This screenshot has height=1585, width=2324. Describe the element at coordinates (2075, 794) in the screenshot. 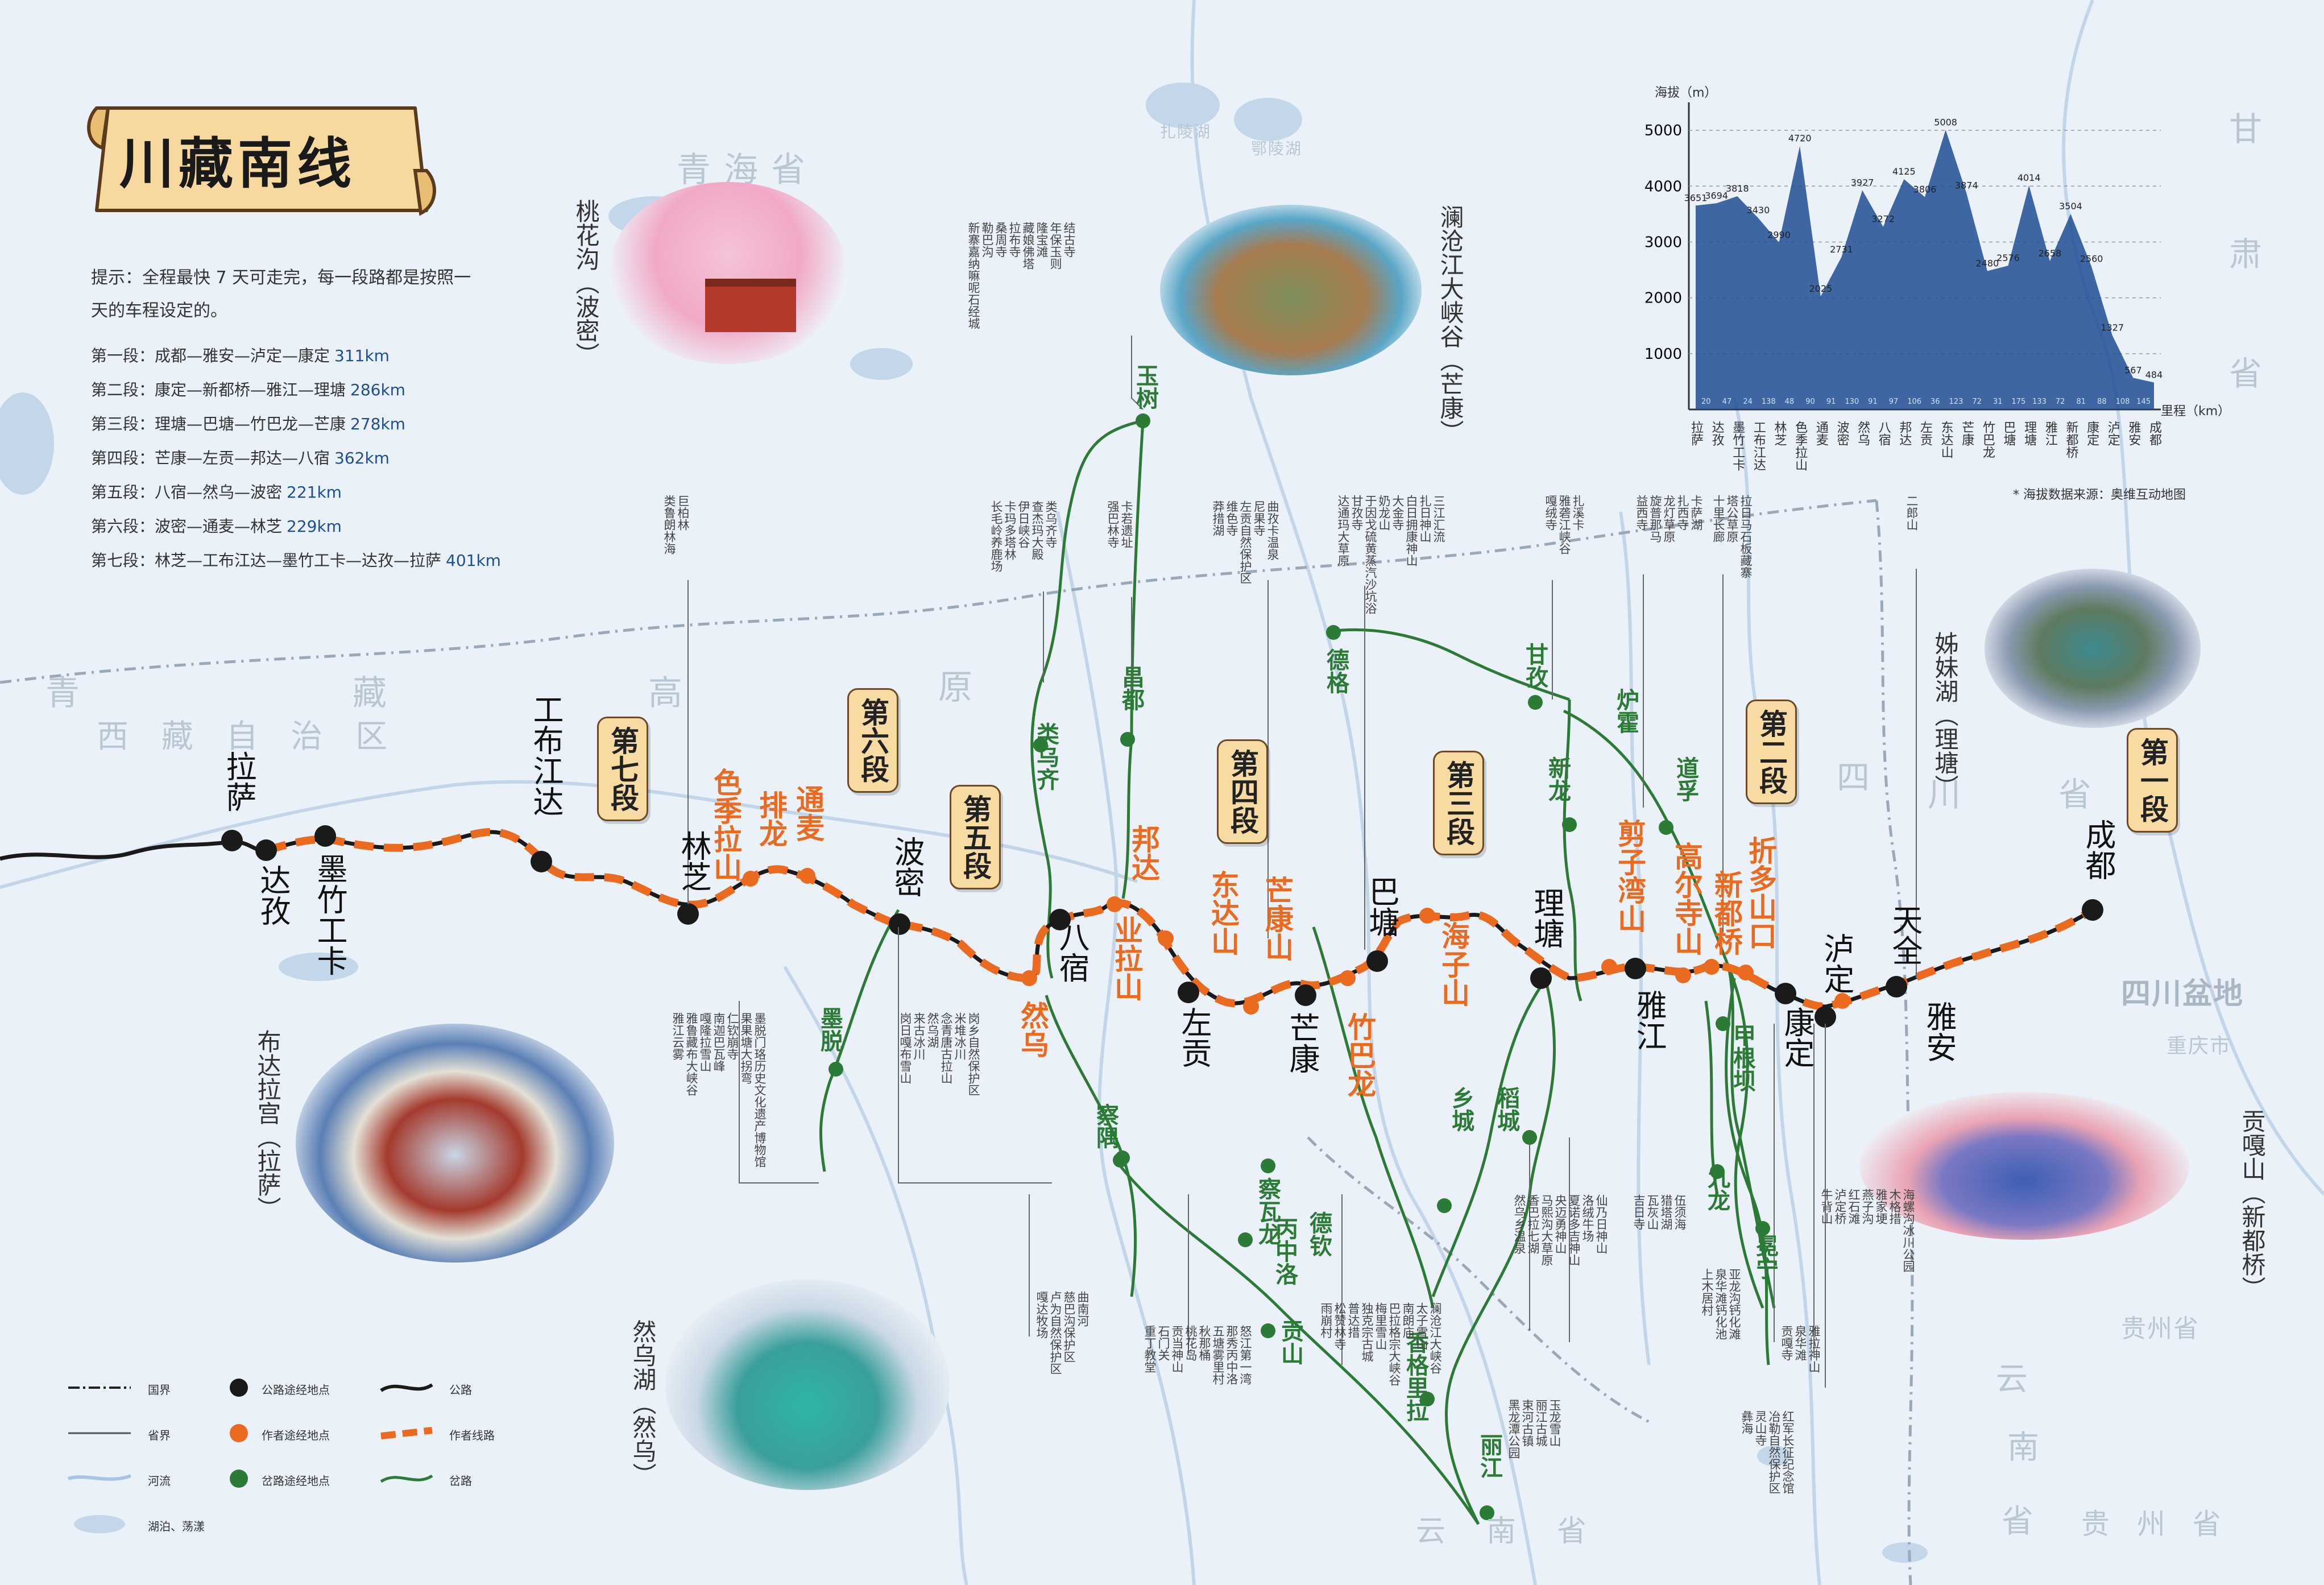

I see `region-sheng: 省` at that location.